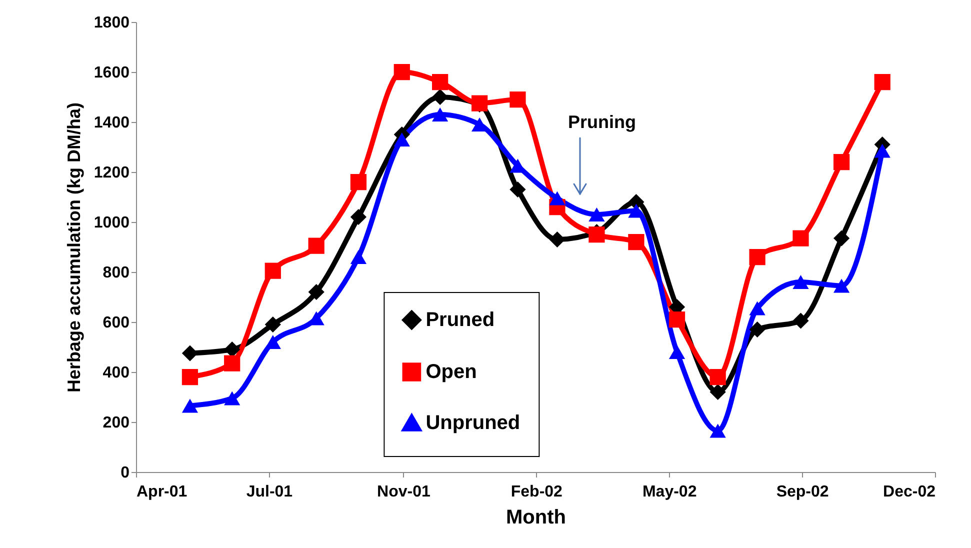 The width and height of the screenshot is (971, 548). I want to click on y-tick-label: 1800, so click(112, 23).